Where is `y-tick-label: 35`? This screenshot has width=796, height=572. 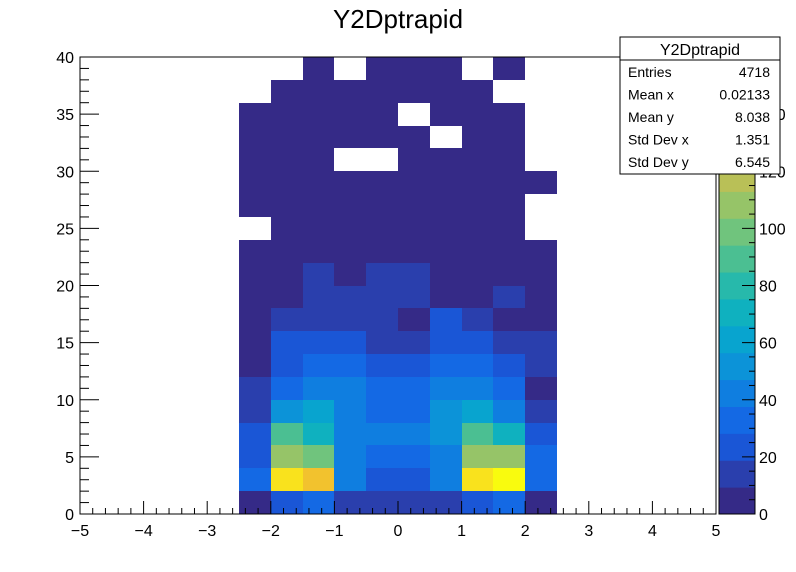 y-tick-label: 35 is located at coordinates (65, 115).